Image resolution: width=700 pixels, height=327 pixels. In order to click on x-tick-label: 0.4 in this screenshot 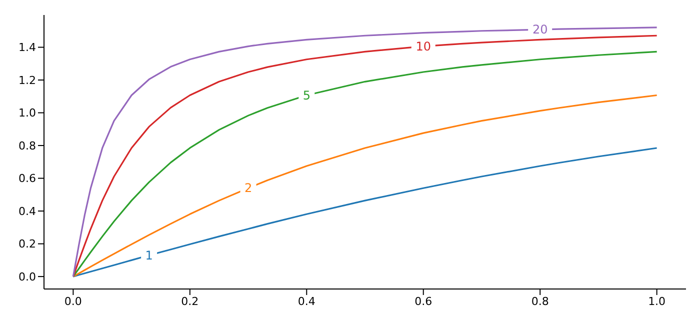, I will do `click(307, 301)`.